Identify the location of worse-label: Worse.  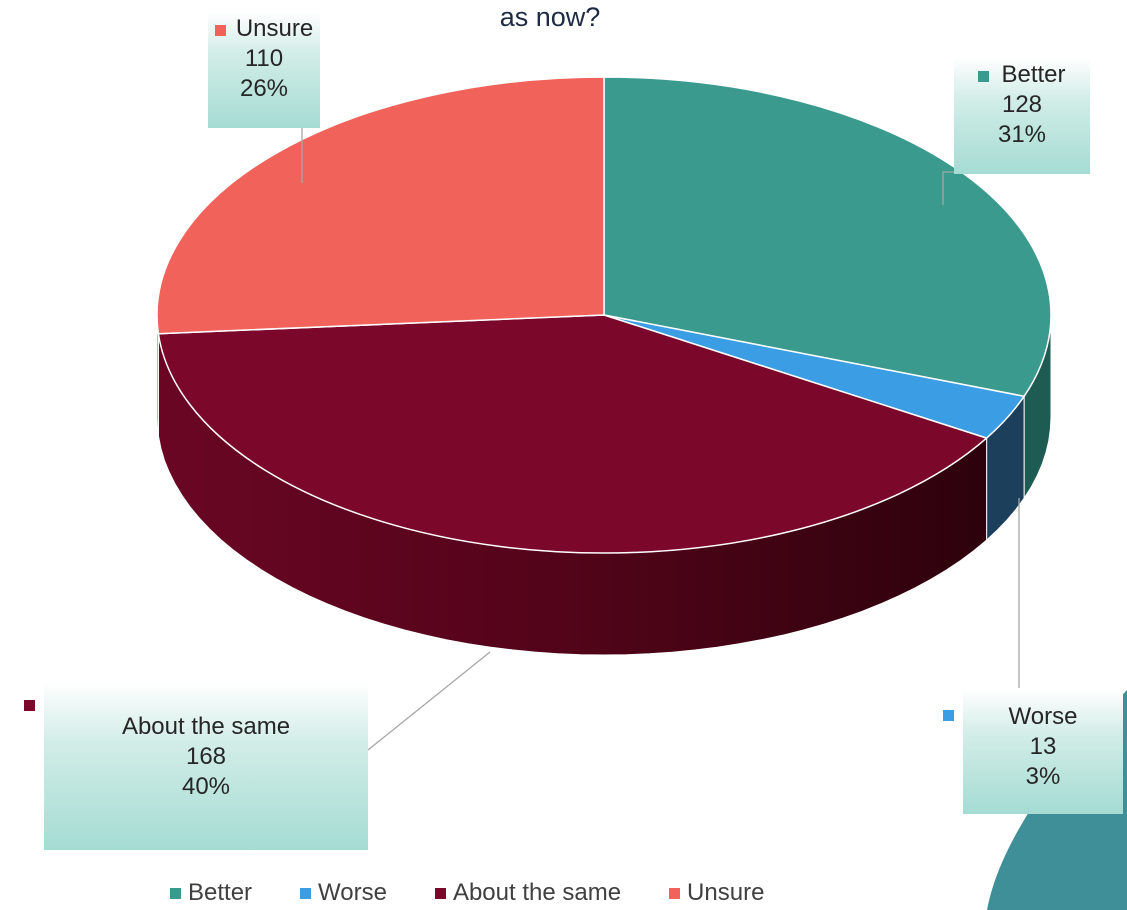
(1043, 716).